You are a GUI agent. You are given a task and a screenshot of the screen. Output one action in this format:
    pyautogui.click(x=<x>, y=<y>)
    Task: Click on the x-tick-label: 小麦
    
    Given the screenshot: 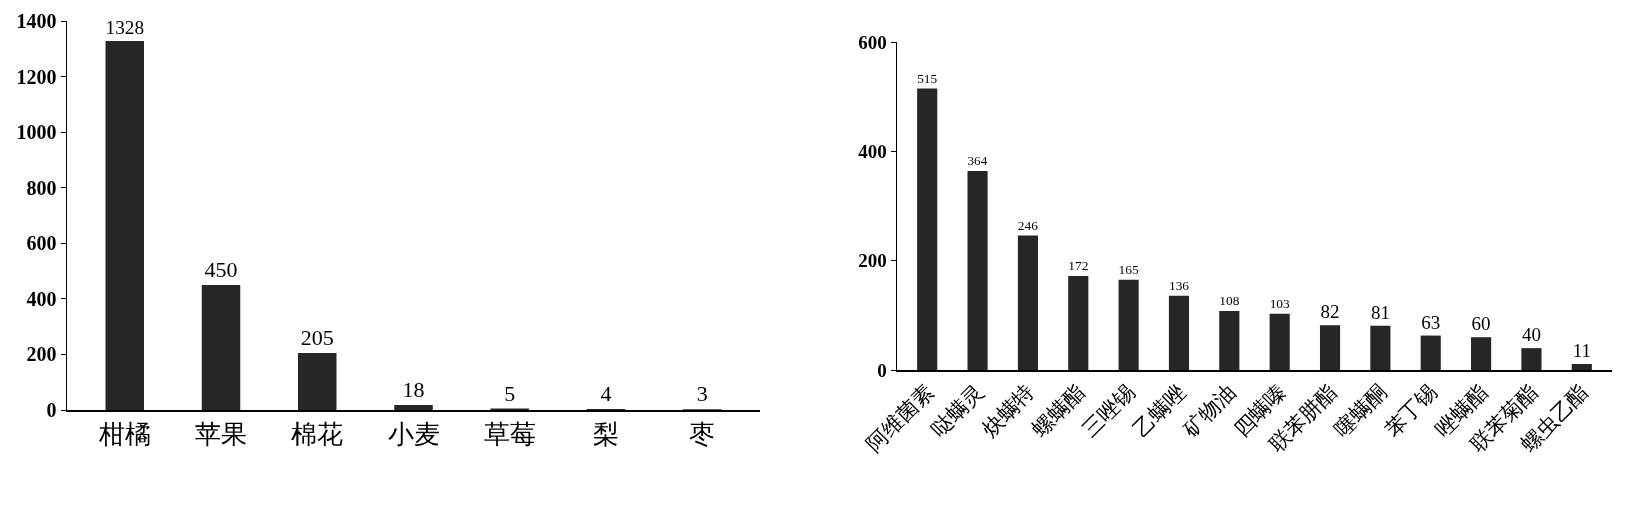 What is the action you would take?
    pyautogui.click(x=413, y=434)
    